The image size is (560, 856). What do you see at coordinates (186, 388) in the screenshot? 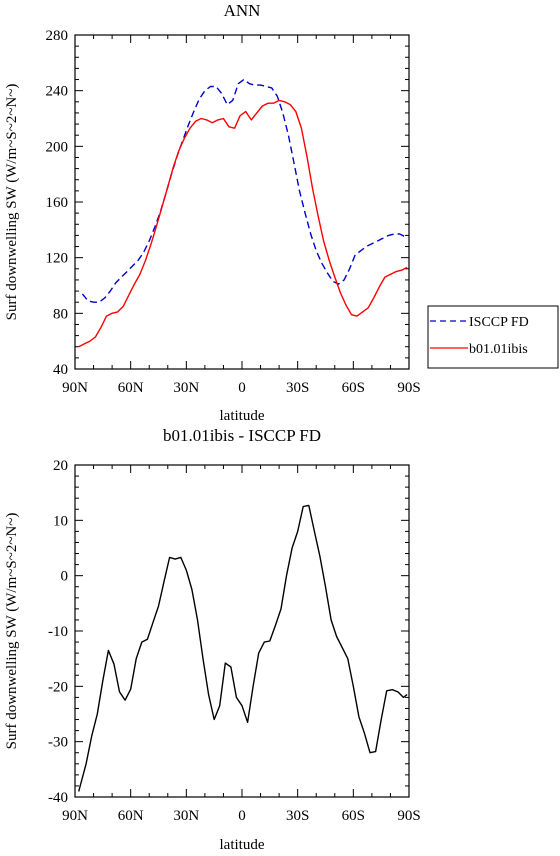
I see `x-tick-label-ann: 30N` at bounding box center [186, 388].